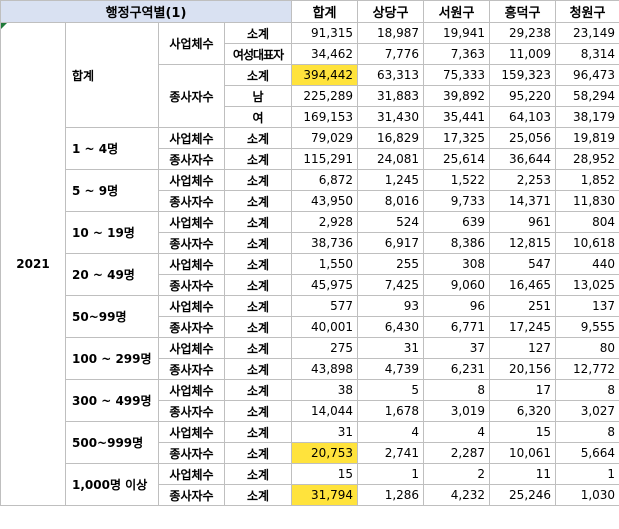 This screenshot has height=529, width=619. What do you see at coordinates (33, 264) in the screenshot?
I see `year-cell: 2021` at bounding box center [33, 264].